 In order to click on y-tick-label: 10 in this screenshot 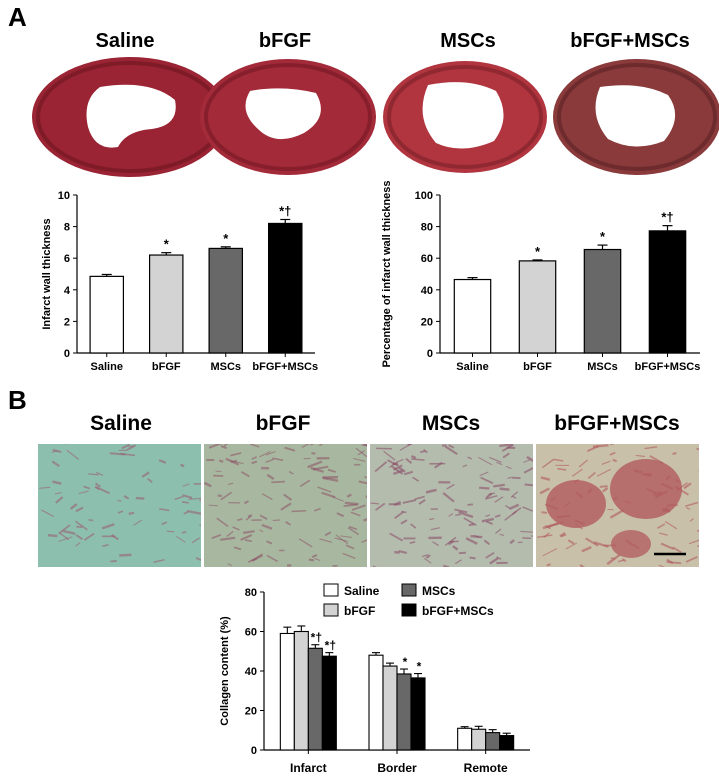, I will do `click(64, 196)`.